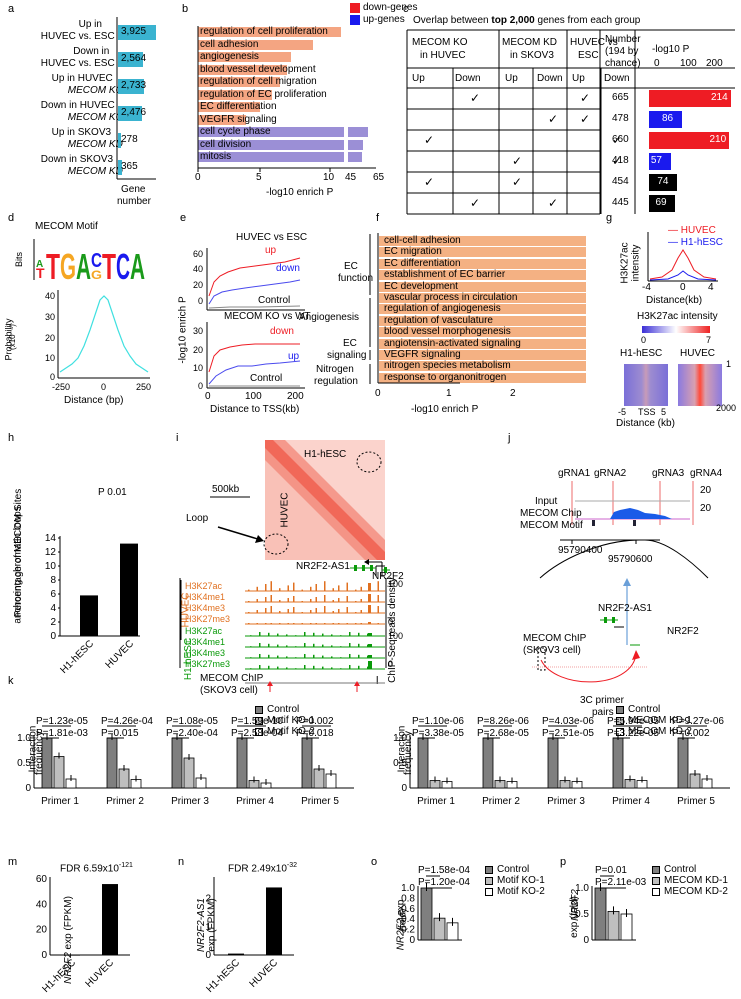 This screenshot has height=999, width=741. What do you see at coordinates (529, 42) in the screenshot?
I see `c-group-header: MECOM KD` at bounding box center [529, 42].